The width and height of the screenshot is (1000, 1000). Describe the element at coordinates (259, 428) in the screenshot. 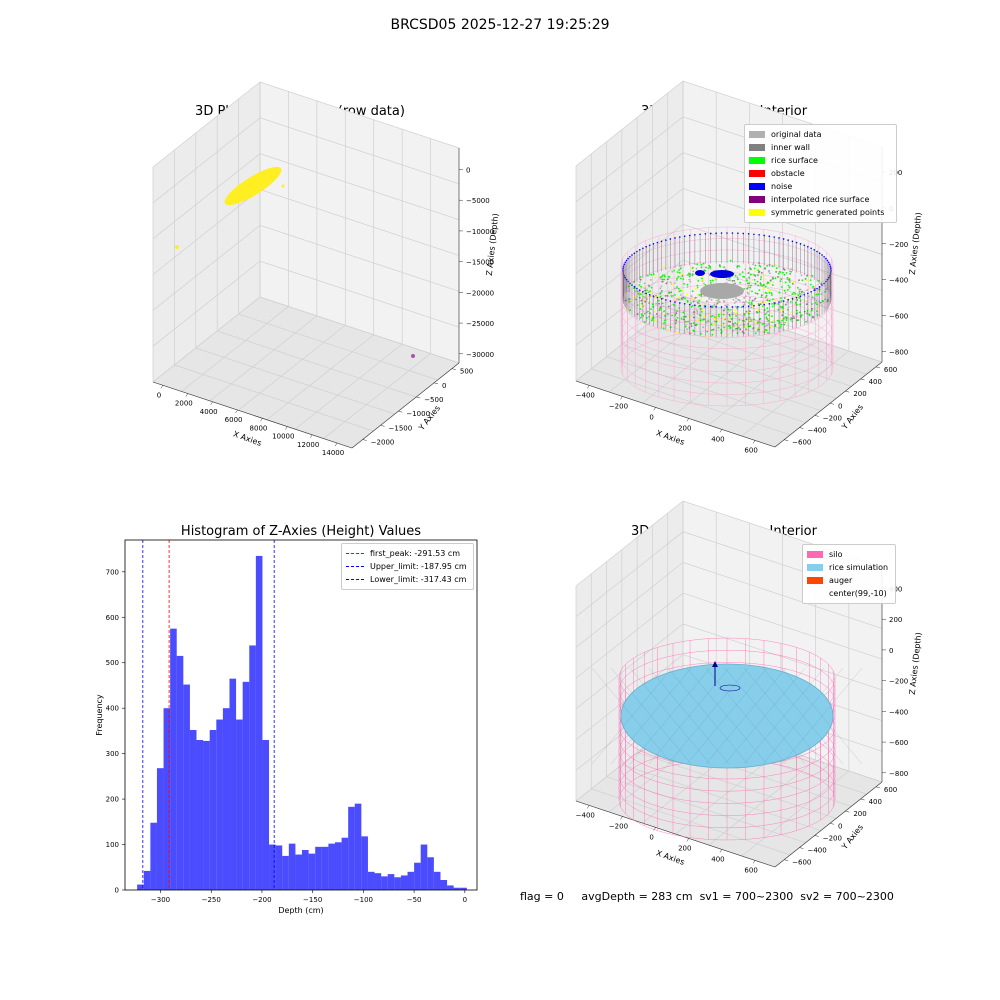

I see `raw-x-tick-label: 8000` at that location.